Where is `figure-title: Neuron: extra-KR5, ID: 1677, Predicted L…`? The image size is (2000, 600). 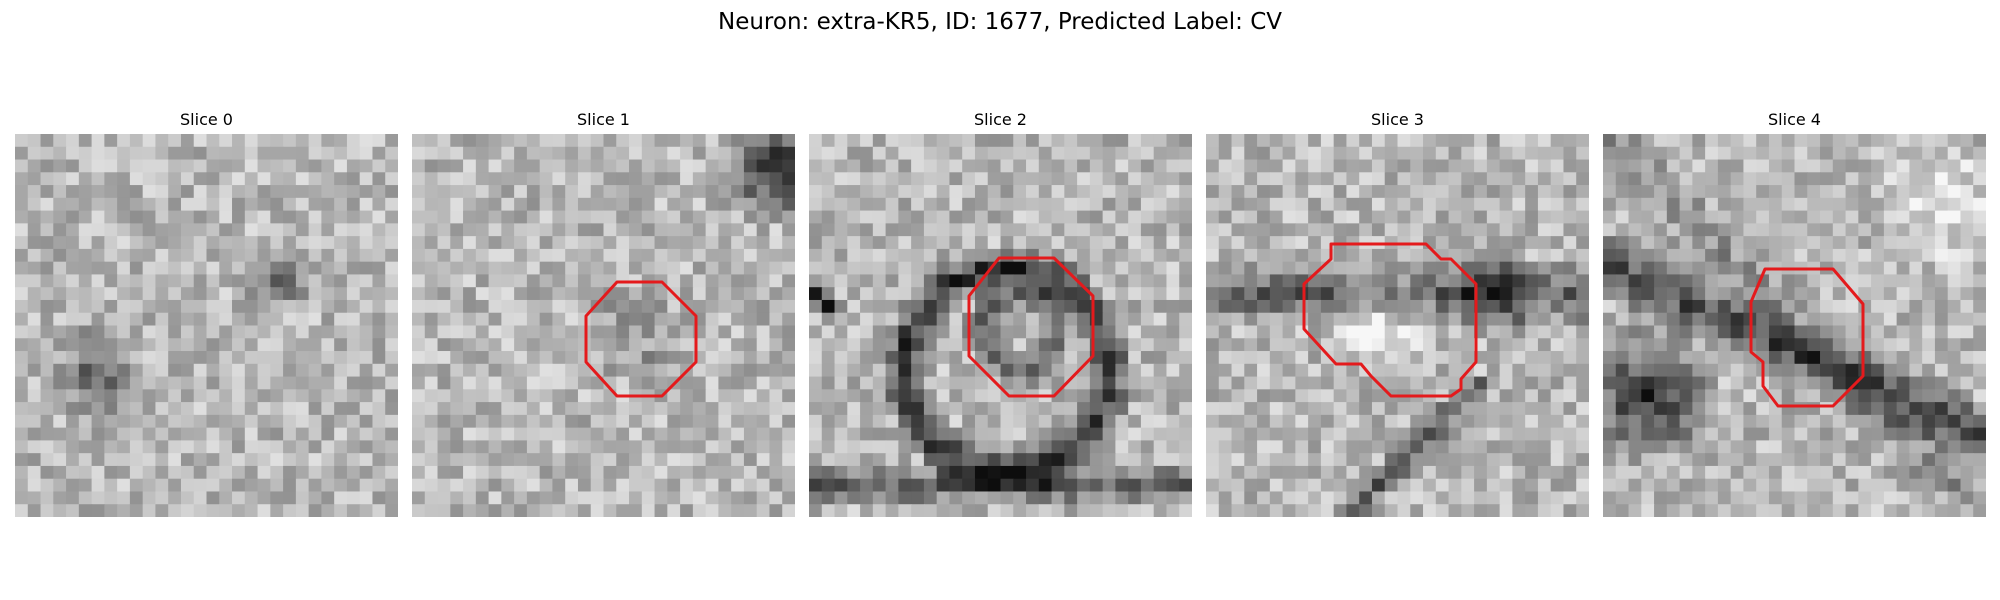
figure-title: Neuron: extra-KR5, ID: 1677, Predicted L… is located at coordinates (1000, 22).